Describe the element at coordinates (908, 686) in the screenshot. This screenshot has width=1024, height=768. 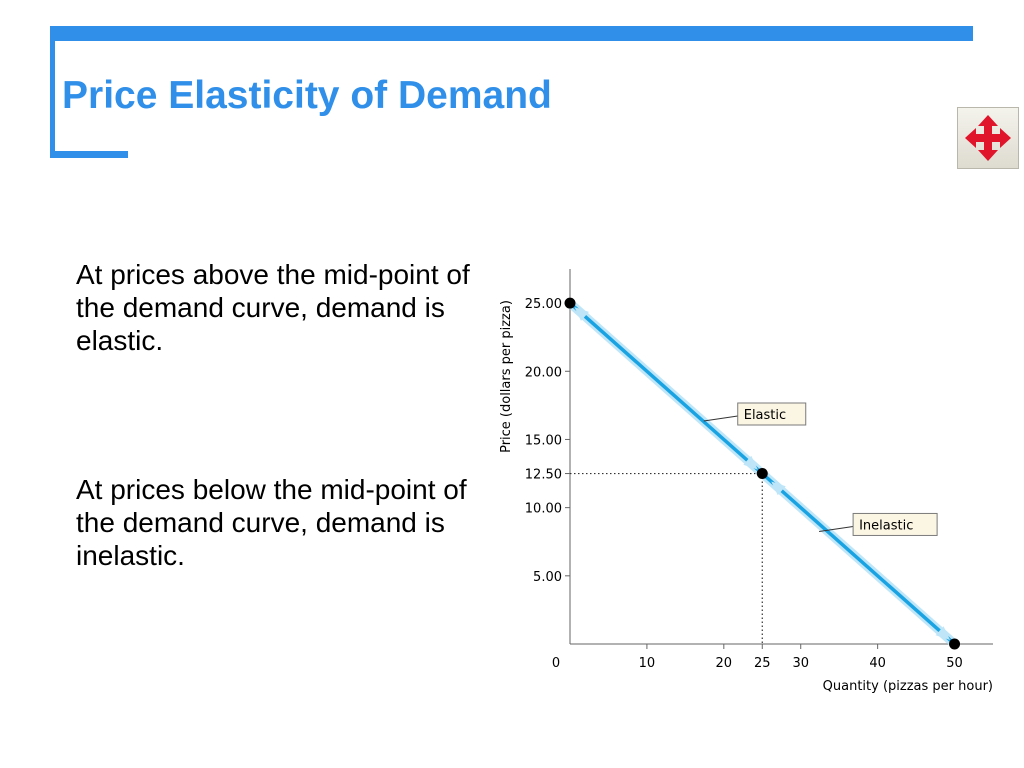
I see `x-axis-label: Quantity (pizzas per hour)` at that location.